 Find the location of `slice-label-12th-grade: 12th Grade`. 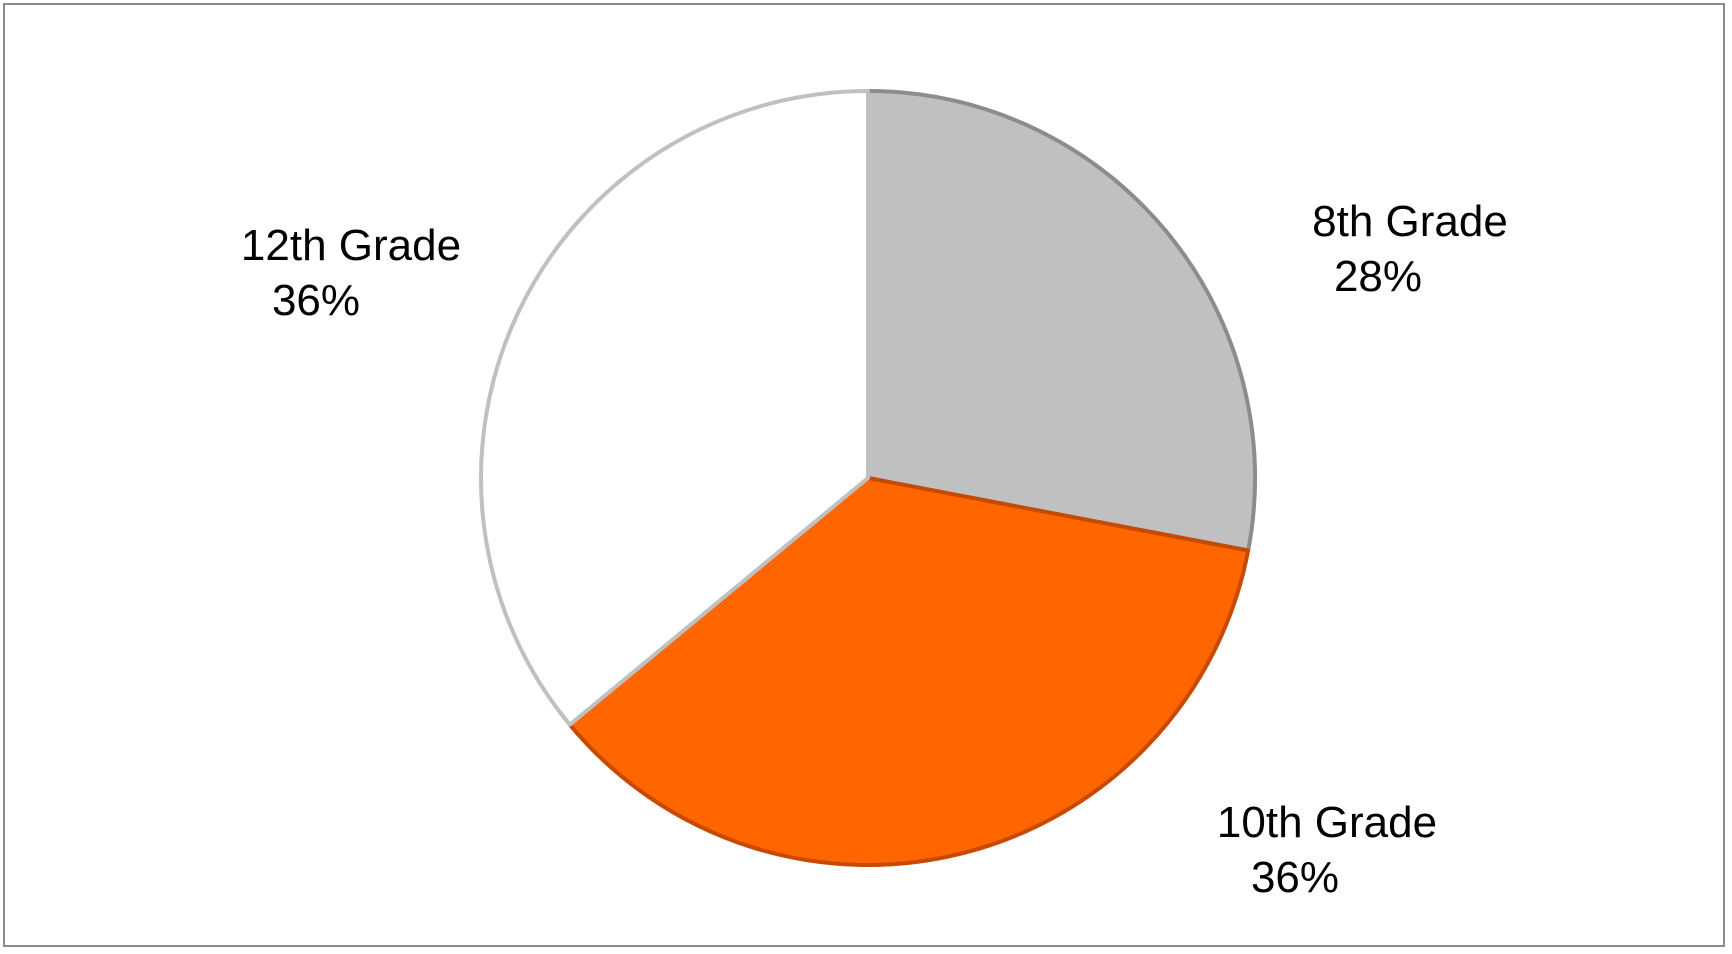

slice-label-12th-grade: 12th Grade is located at coordinates (351, 245).